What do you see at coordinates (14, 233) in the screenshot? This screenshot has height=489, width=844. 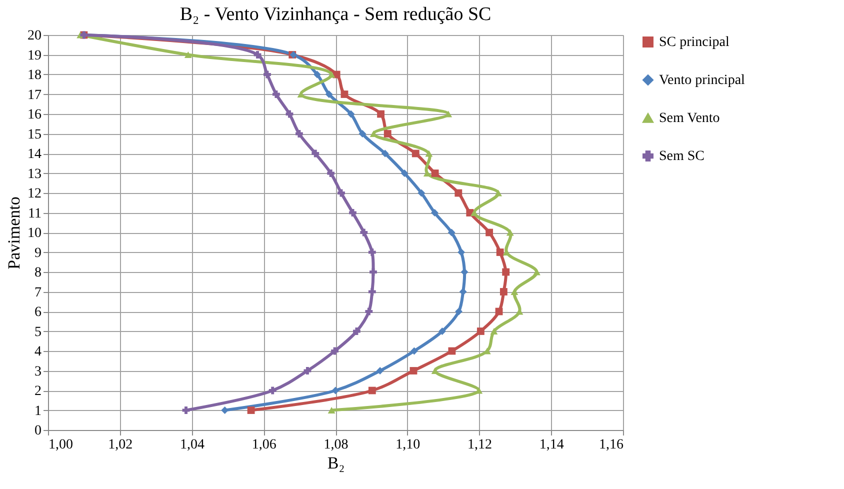 I see `y-axis-title: Pavimento` at bounding box center [14, 233].